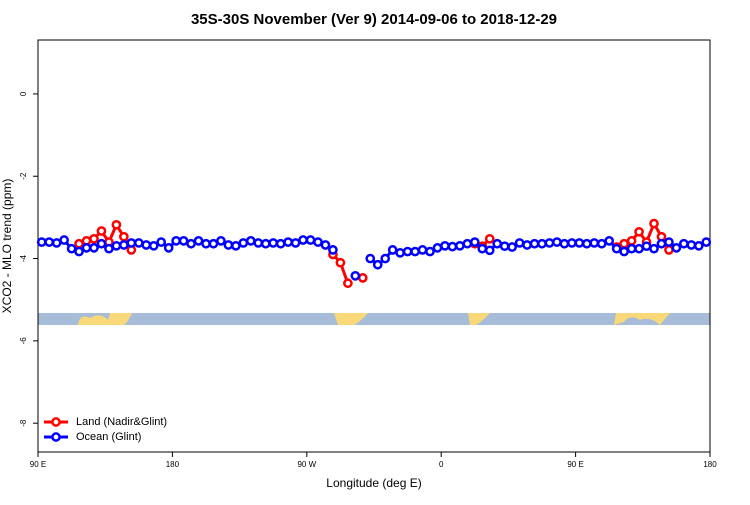 The image size is (750, 505). What do you see at coordinates (23, 341) in the screenshot?
I see `y-tick-label: -6` at bounding box center [23, 341].